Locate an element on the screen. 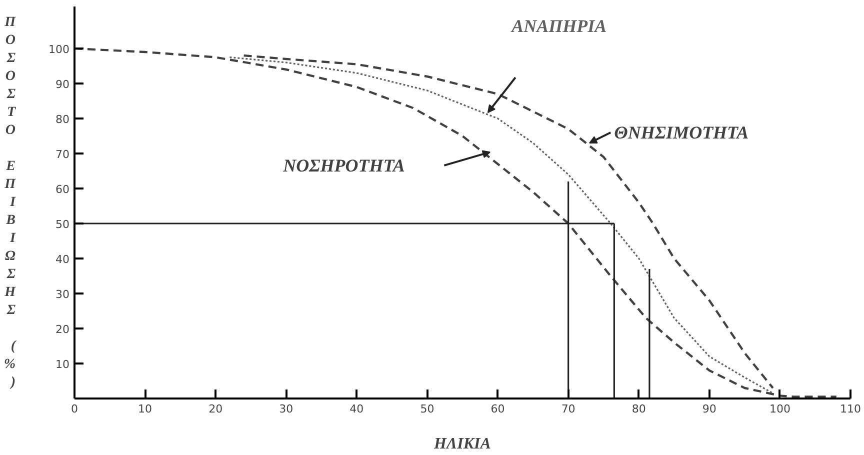 This screenshot has width=864, height=455. text: ΠΟΣΟΣΤΟ ΕΠΙΒΙΩΣΗΣ (%) is located at coordinates (10, 202).